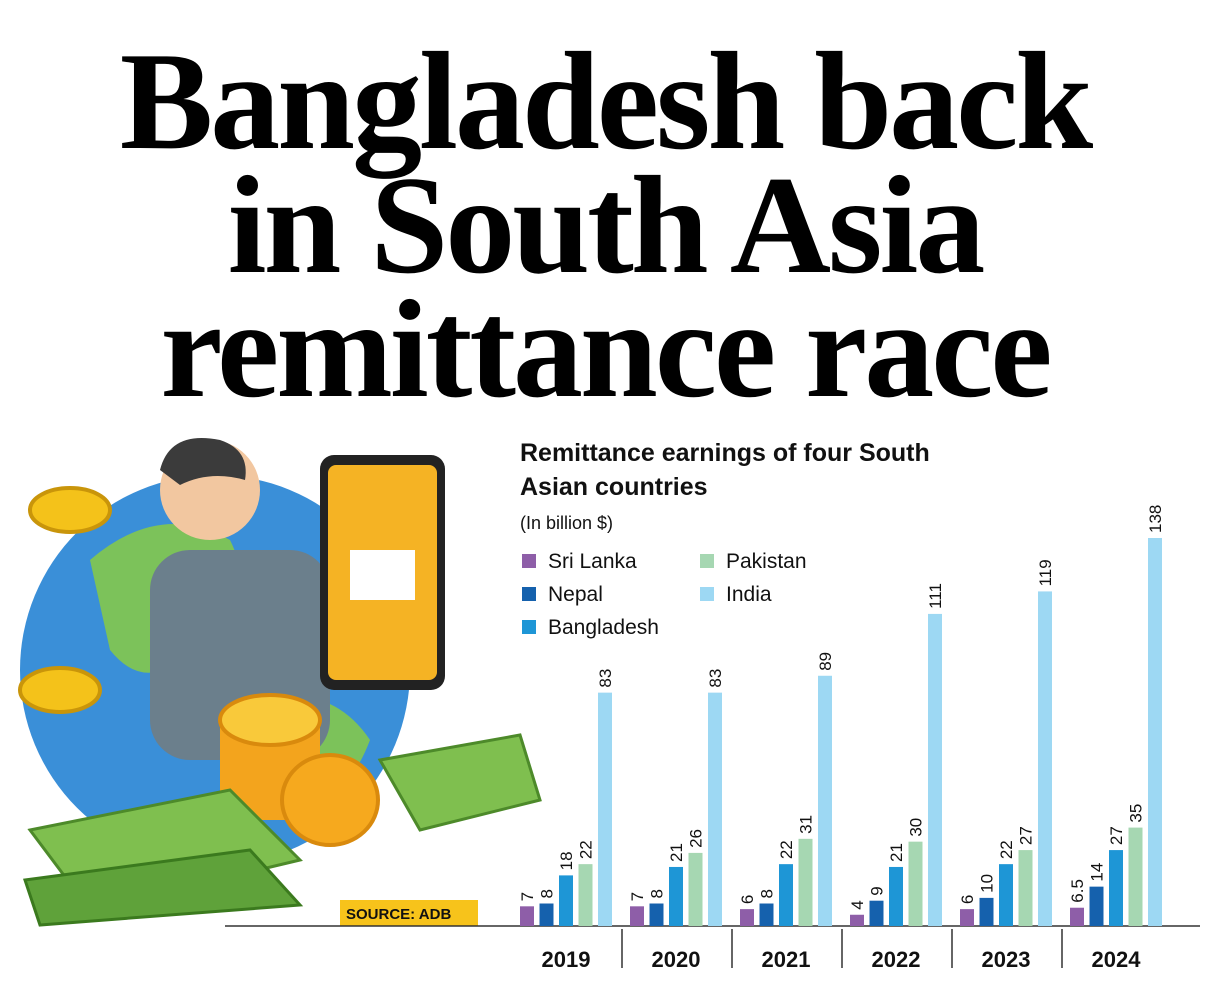 This screenshot has height=991, width=1211. I want to click on value-label: 30, so click(916, 827).